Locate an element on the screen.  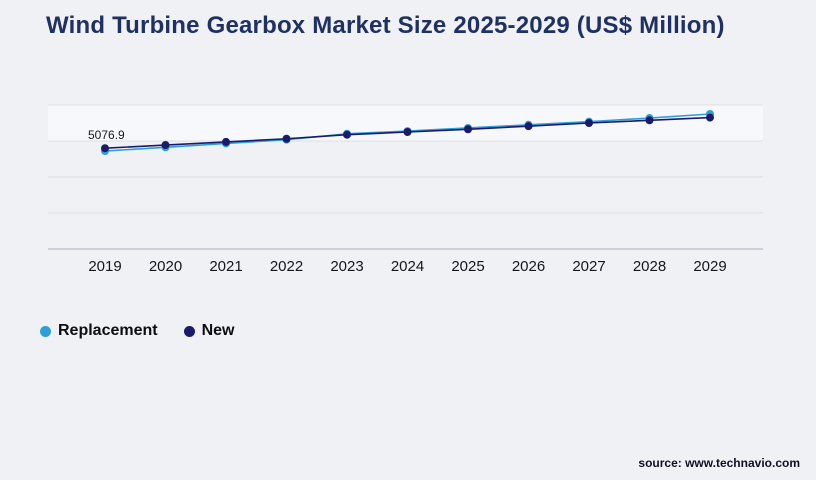
data-label: 5076.9 is located at coordinates (106, 135).